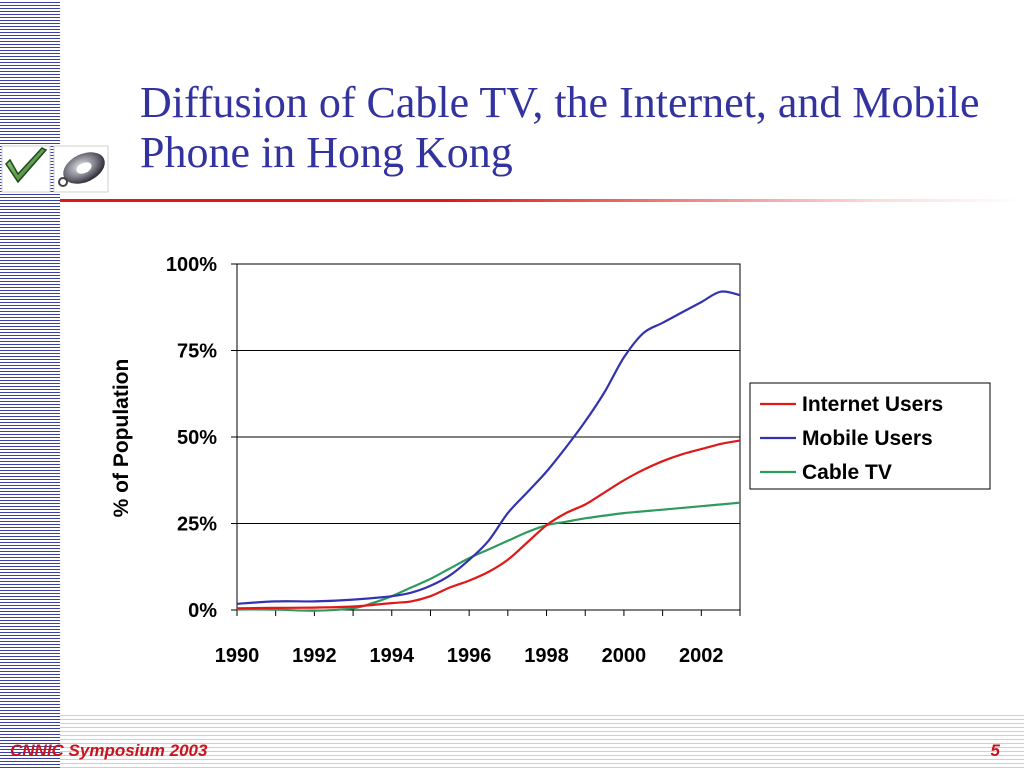  Describe the element at coordinates (542, 200) in the screenshot. I see `title-underline` at that location.